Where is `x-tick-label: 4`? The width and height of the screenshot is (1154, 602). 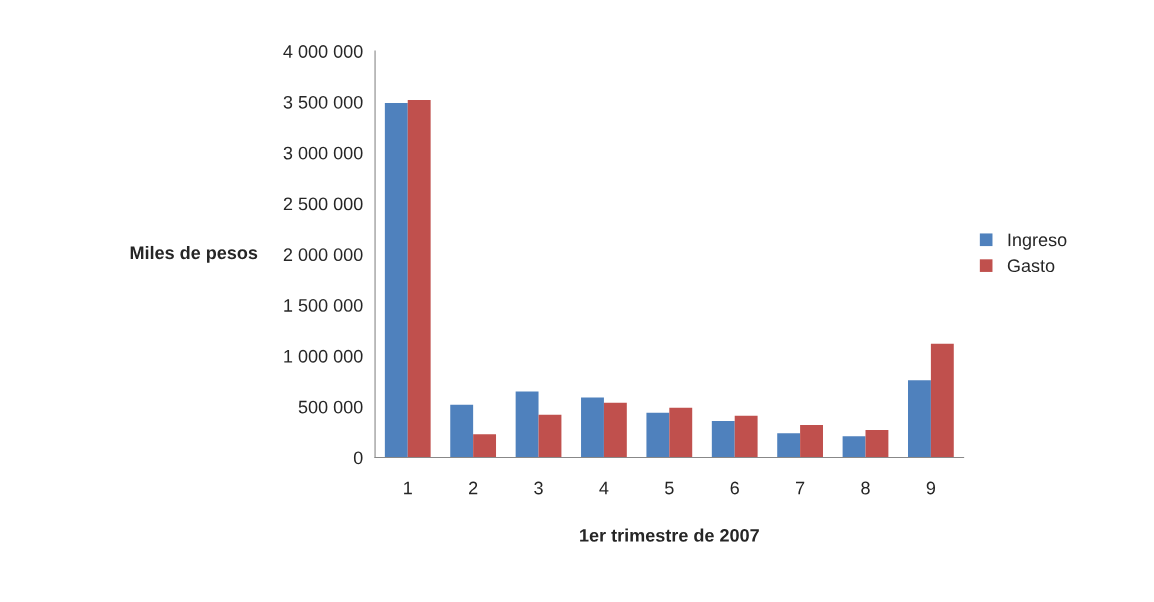
x-tick-label: 4 is located at coordinates (604, 488).